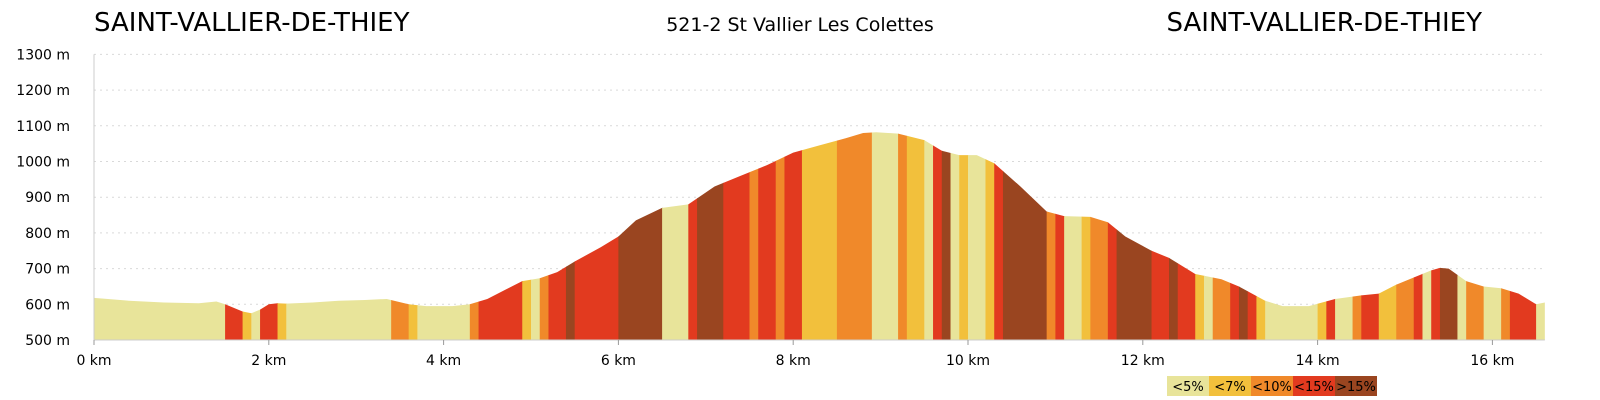 Image resolution: width=1600 pixels, height=400 pixels. I want to click on x-tick: 2 km, so click(268, 361).